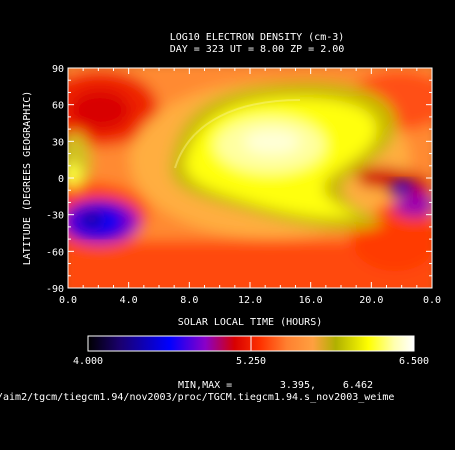 The width and height of the screenshot is (455, 450). What do you see at coordinates (88, 361) in the screenshot?
I see `colorbar-min-label: 4.000` at bounding box center [88, 361].